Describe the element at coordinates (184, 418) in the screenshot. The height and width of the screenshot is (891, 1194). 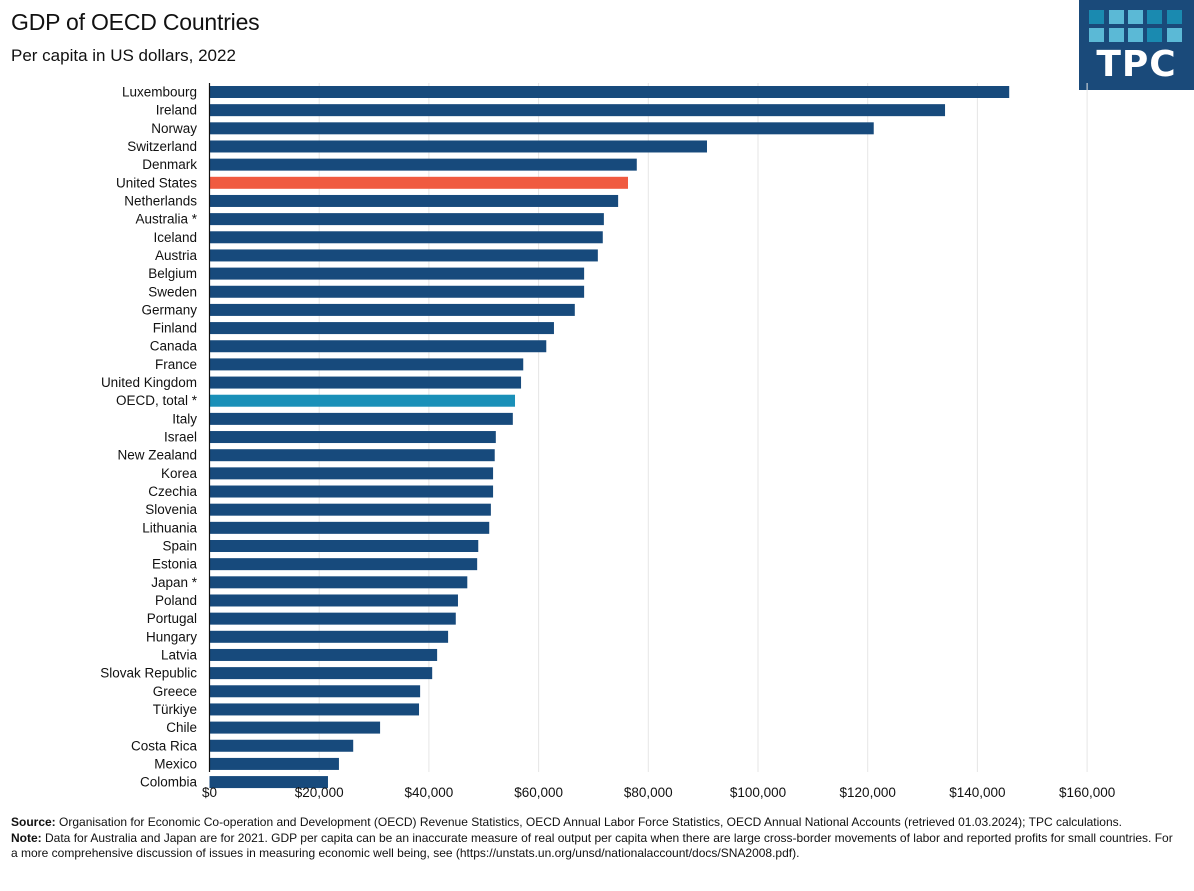
I see `category-label: Italy` at that location.